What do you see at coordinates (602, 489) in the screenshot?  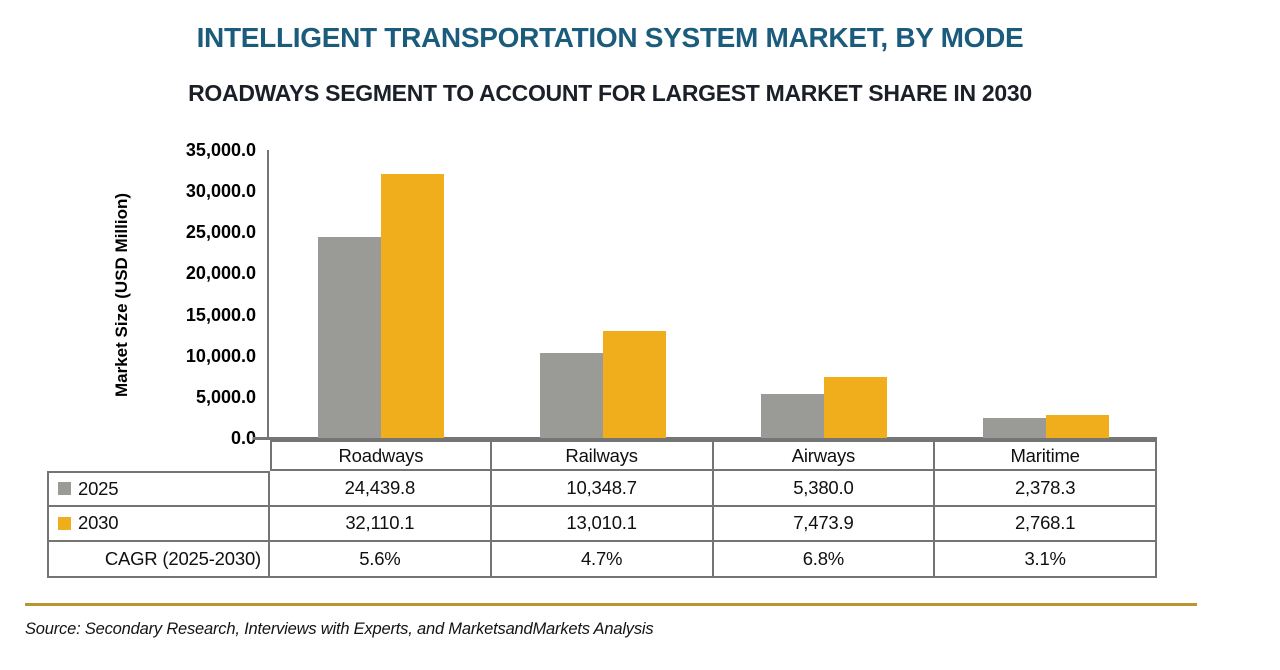 I see `cell-2025-railways: 10,348.7` at bounding box center [602, 489].